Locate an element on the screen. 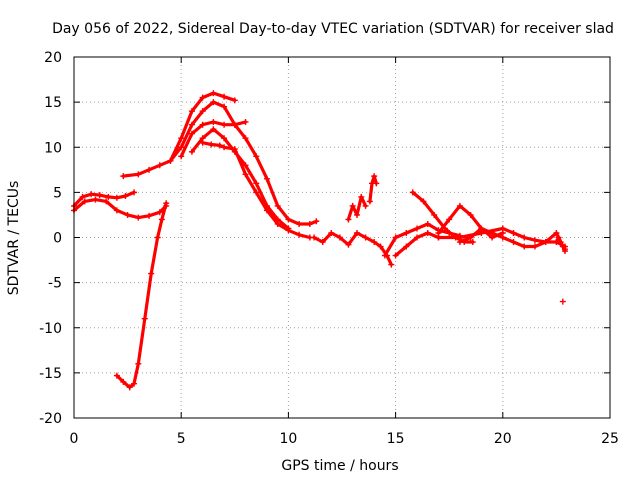 The image size is (640, 480). y-tick-label: 20 is located at coordinates (53, 58).